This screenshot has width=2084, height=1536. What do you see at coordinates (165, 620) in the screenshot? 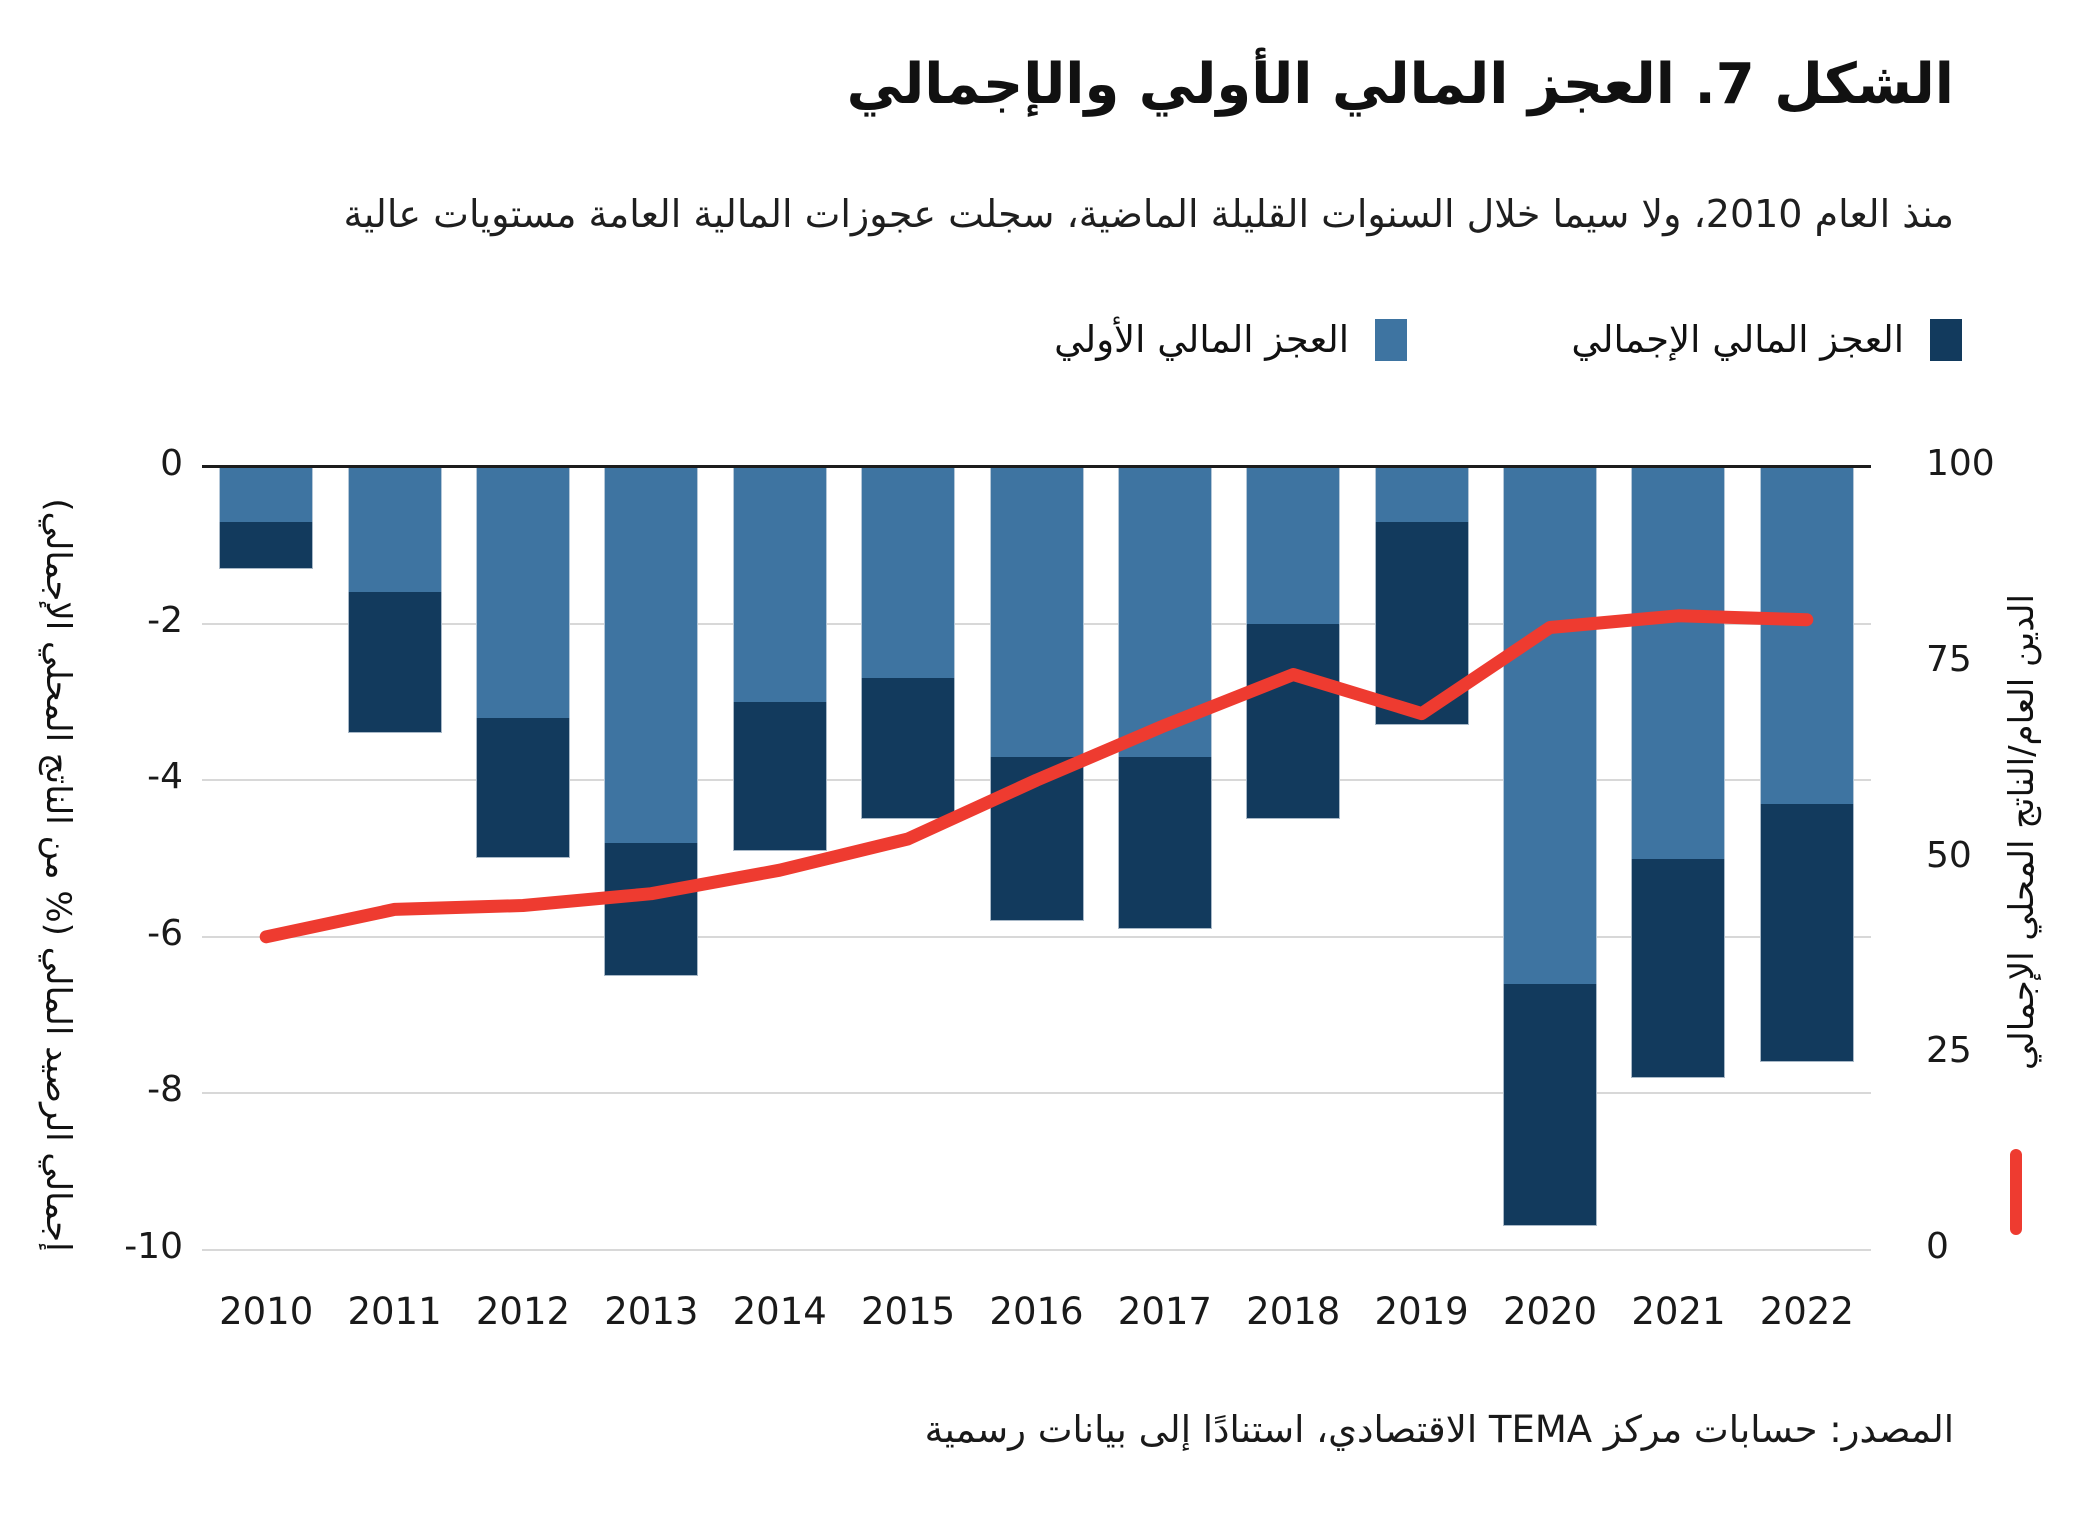
I see `y-axis-tick-left: -2` at bounding box center [165, 620].